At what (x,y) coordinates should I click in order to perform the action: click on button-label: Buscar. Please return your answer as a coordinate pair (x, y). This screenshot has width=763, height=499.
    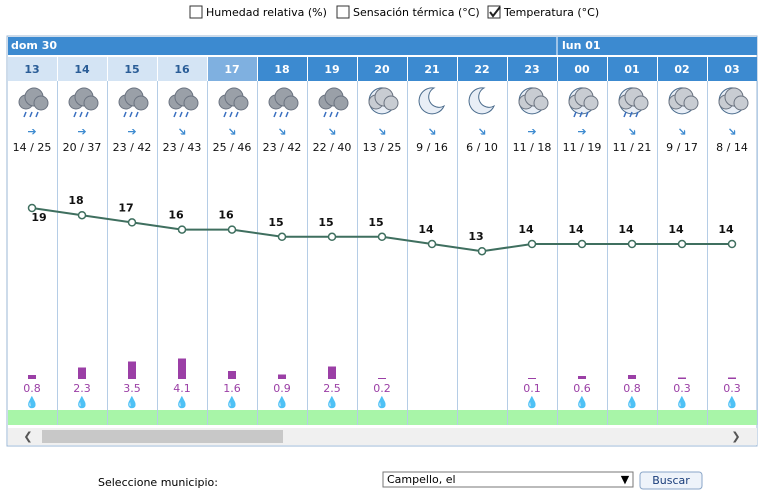
    Looking at the image, I should click on (671, 480).